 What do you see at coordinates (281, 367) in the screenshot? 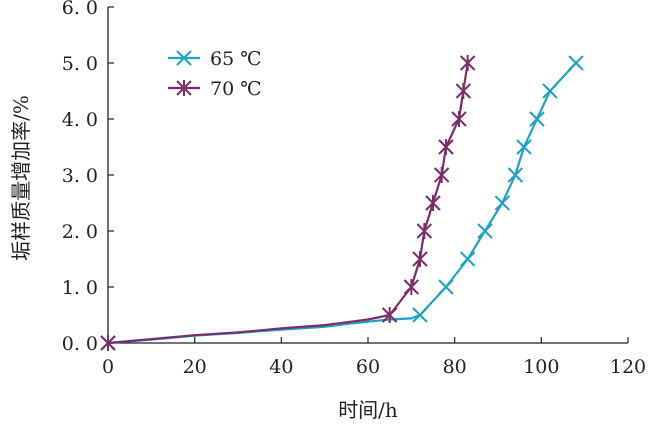
I see `x-tick-label: 40` at bounding box center [281, 367].